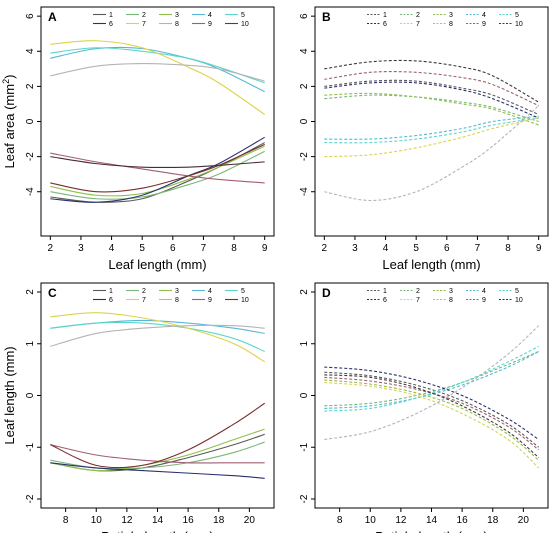 This screenshot has height=533, width=550. Describe the element at coordinates (304, 344) in the screenshot. I see `y-tick-label: 1` at that location.